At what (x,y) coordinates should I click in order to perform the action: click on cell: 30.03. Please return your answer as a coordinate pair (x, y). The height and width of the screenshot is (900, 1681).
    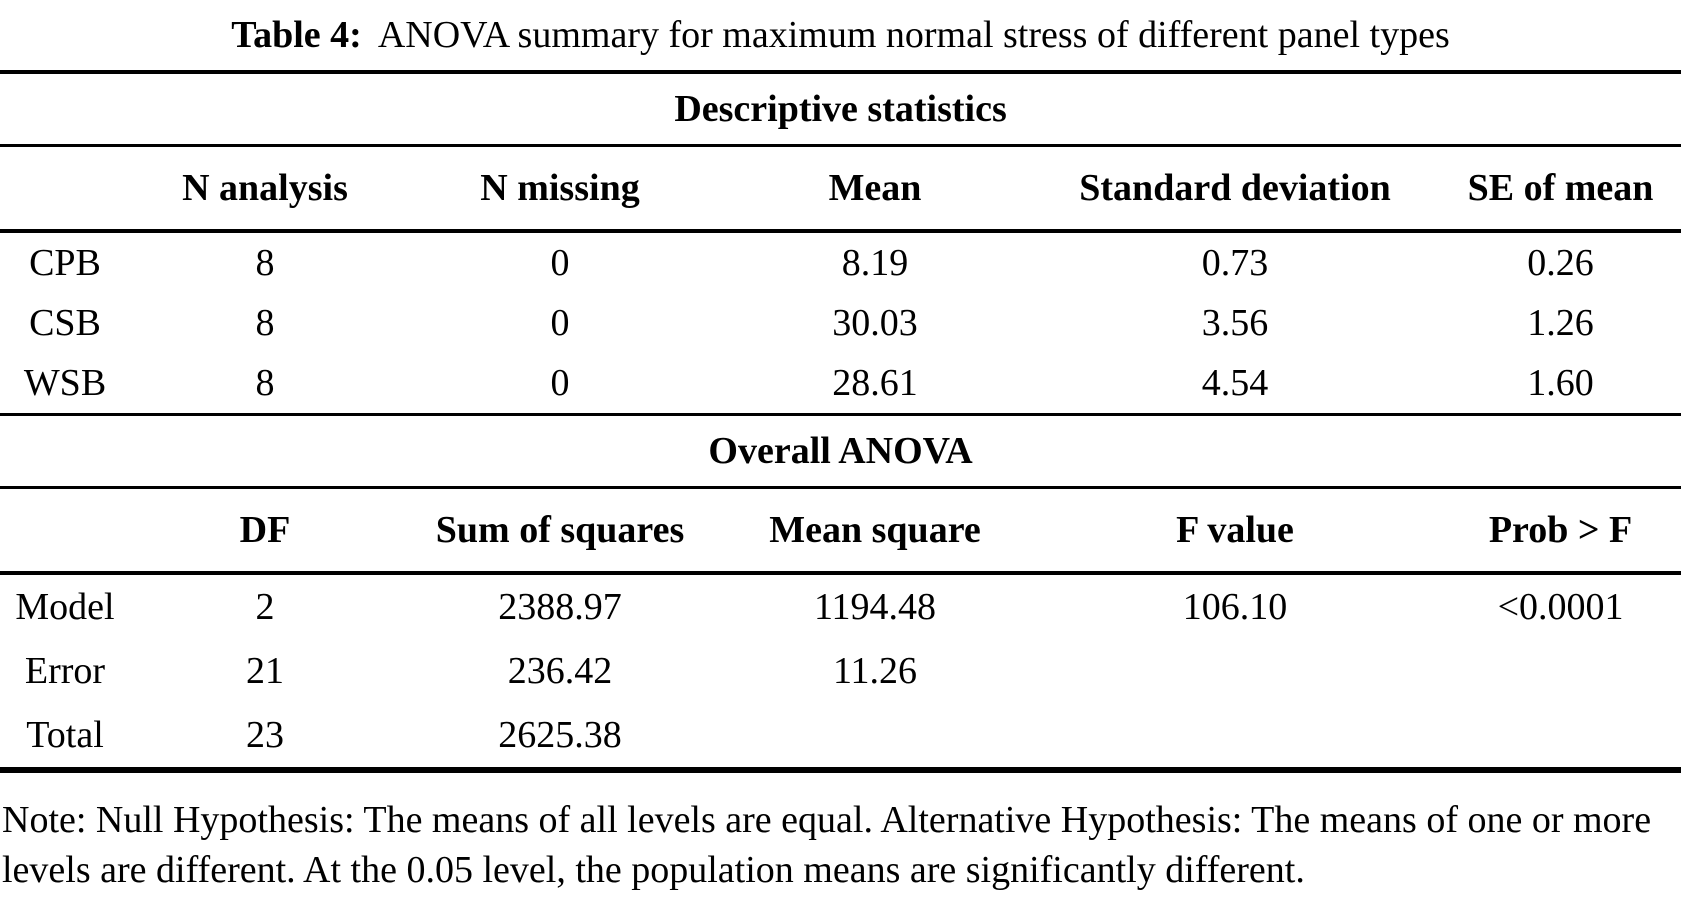
    Looking at the image, I should click on (875, 323).